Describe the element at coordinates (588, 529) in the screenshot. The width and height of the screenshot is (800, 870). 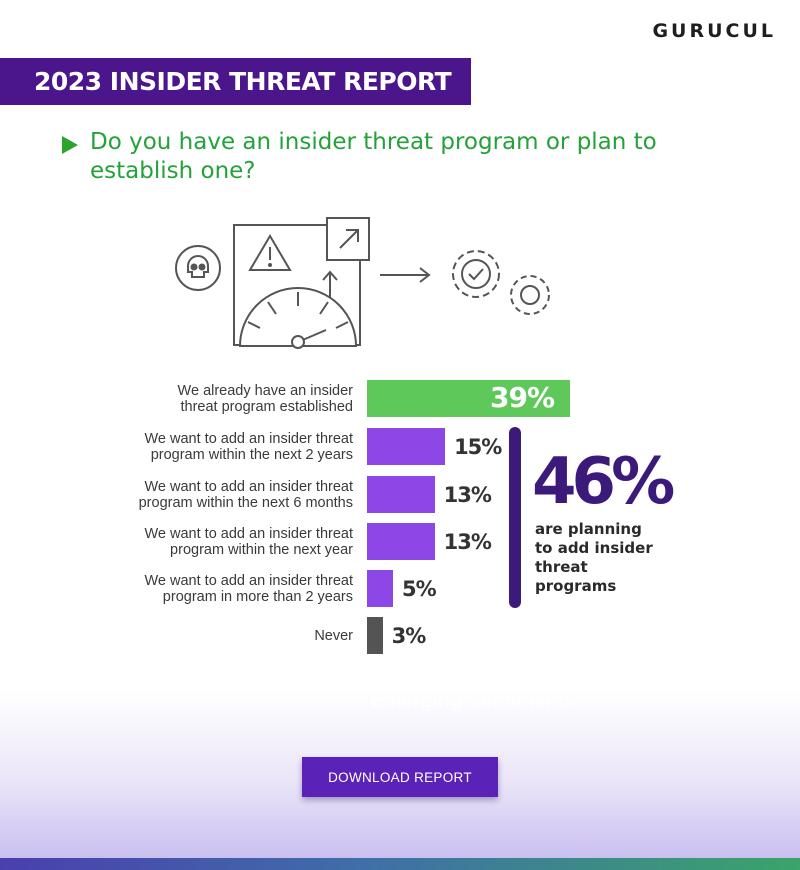
I see `caption-line: are planning` at that location.